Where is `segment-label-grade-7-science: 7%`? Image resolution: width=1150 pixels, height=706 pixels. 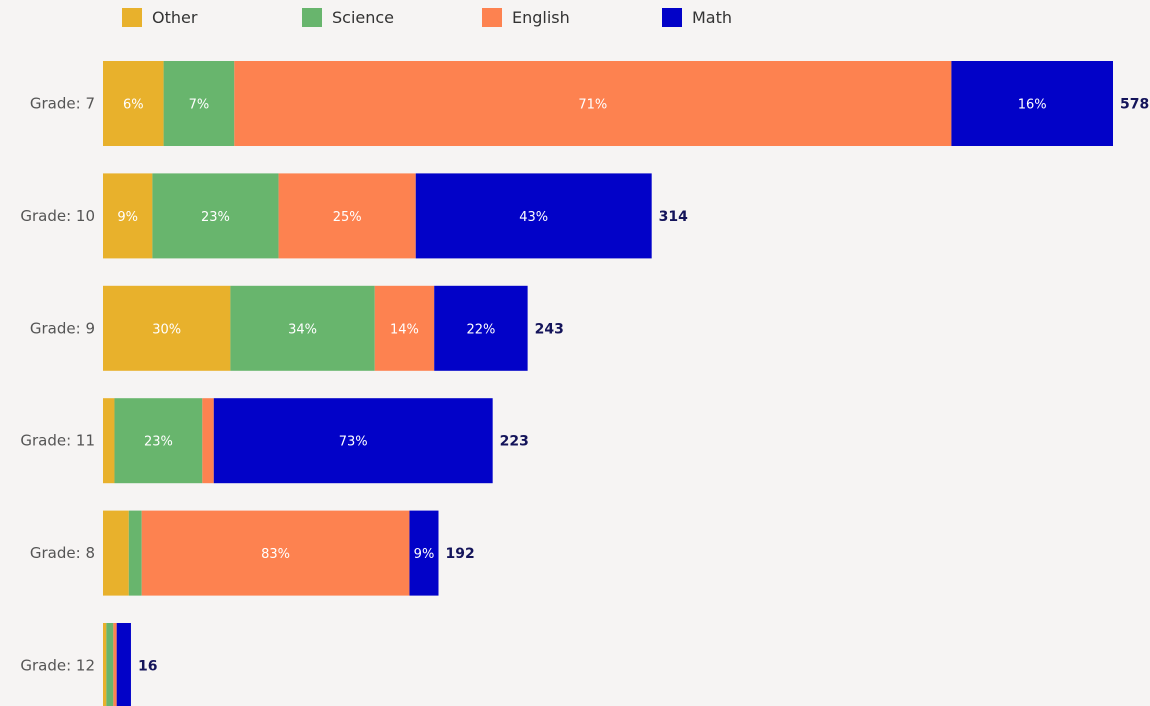 segment-label-grade-7-science: 7% is located at coordinates (199, 105).